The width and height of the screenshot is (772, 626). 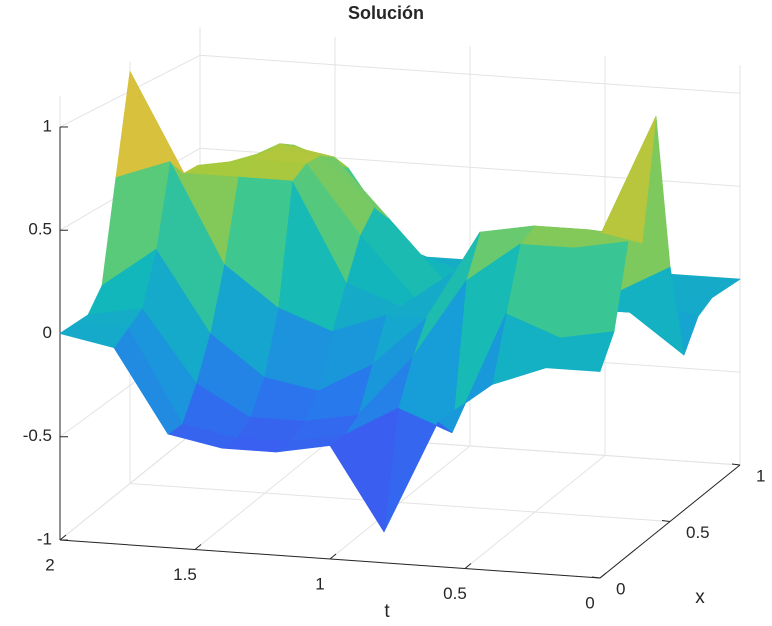 I want to click on t-axis-label: t, so click(x=387, y=611).